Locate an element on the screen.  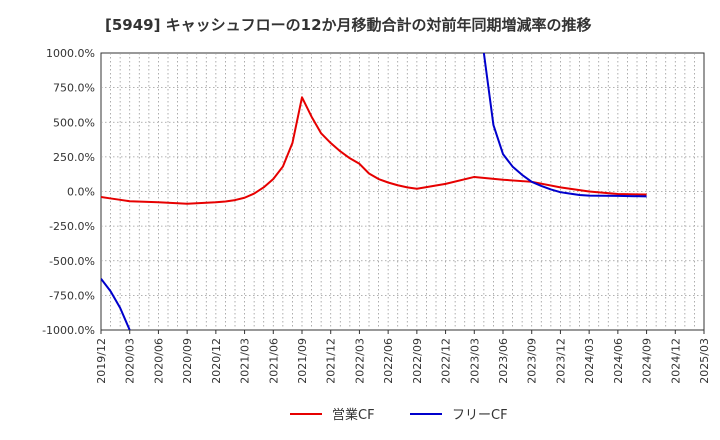
legend-label: フリーCF is located at coordinates (480, 415).